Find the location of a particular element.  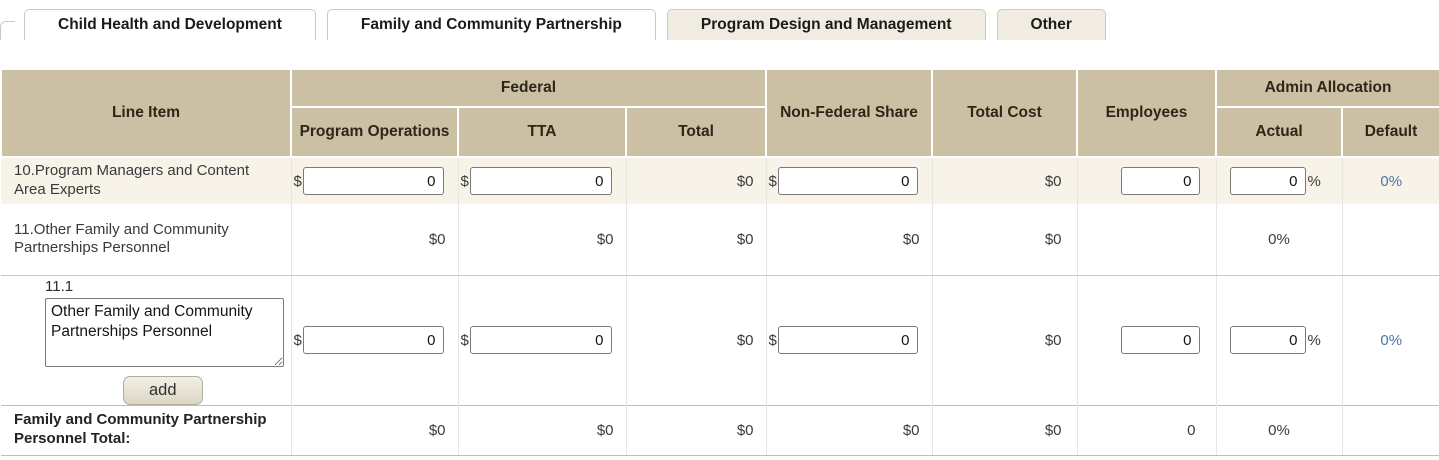

row10-program-operations-input is located at coordinates (373, 181).